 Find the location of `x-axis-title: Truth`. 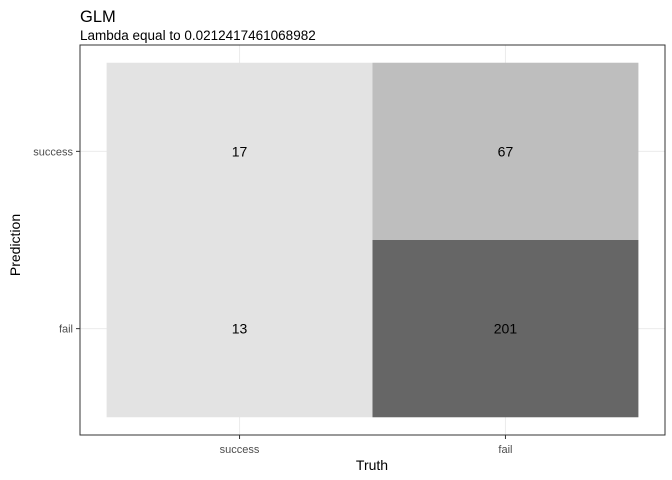

x-axis-title: Truth is located at coordinates (372, 465).